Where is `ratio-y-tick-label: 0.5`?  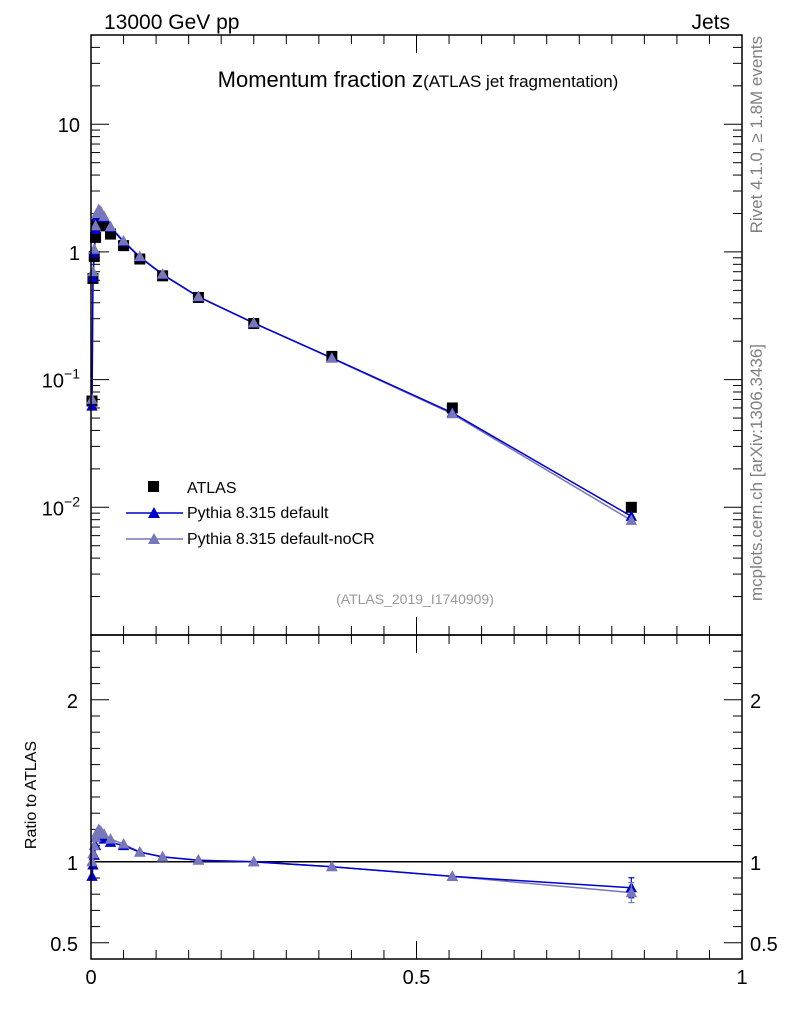
ratio-y-tick-label: 0.5 is located at coordinates (64, 945).